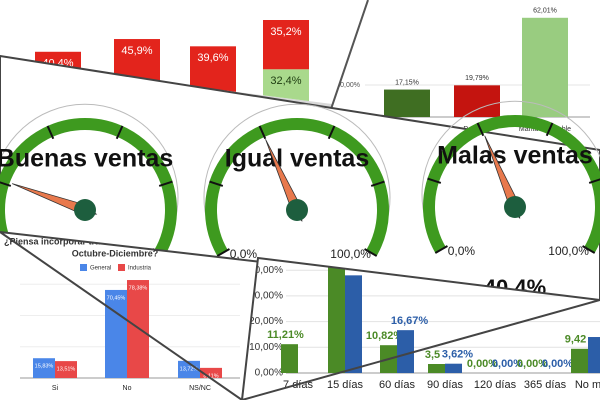 This screenshot has width=600, height=400. Describe the element at coordinates (495, 385) in the screenshot. I see `x-tick-label: 120 días` at that location.